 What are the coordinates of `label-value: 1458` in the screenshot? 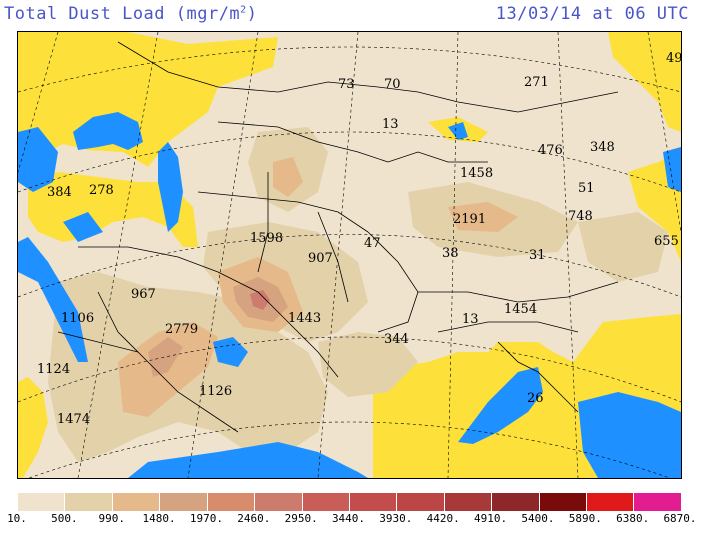 It's located at (476, 173).